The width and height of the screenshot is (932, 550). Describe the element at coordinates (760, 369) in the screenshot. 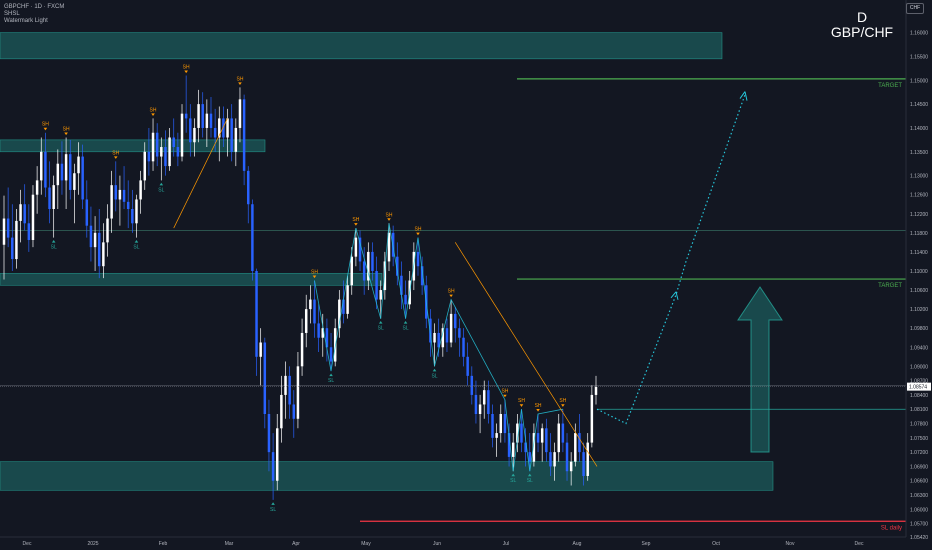

I see `bullish-arrow` at that location.